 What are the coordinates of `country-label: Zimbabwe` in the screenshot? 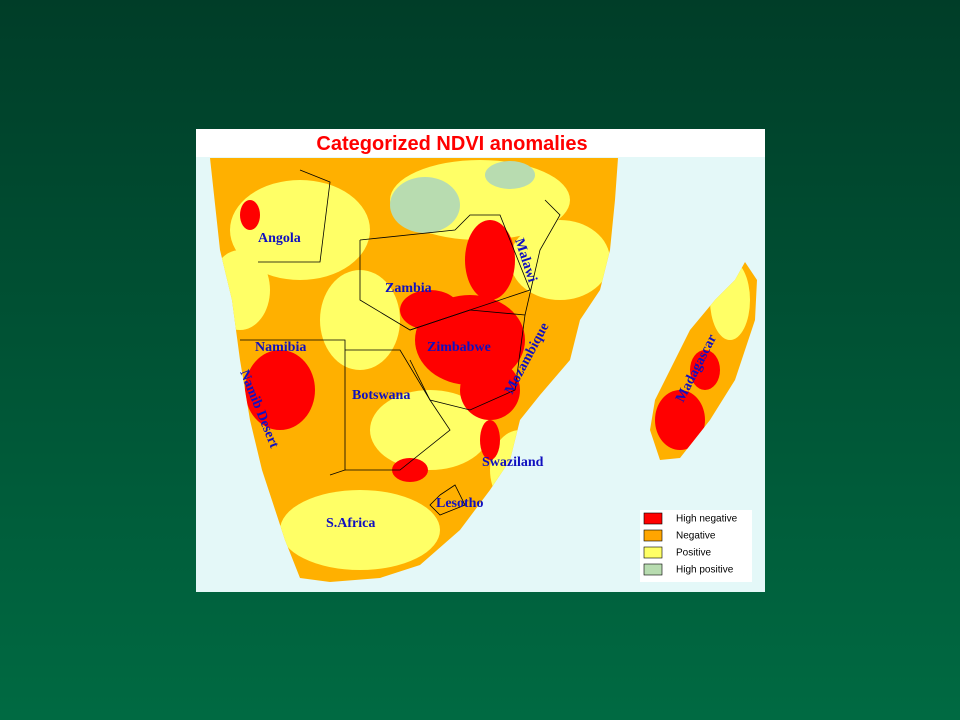 It's located at (459, 347).